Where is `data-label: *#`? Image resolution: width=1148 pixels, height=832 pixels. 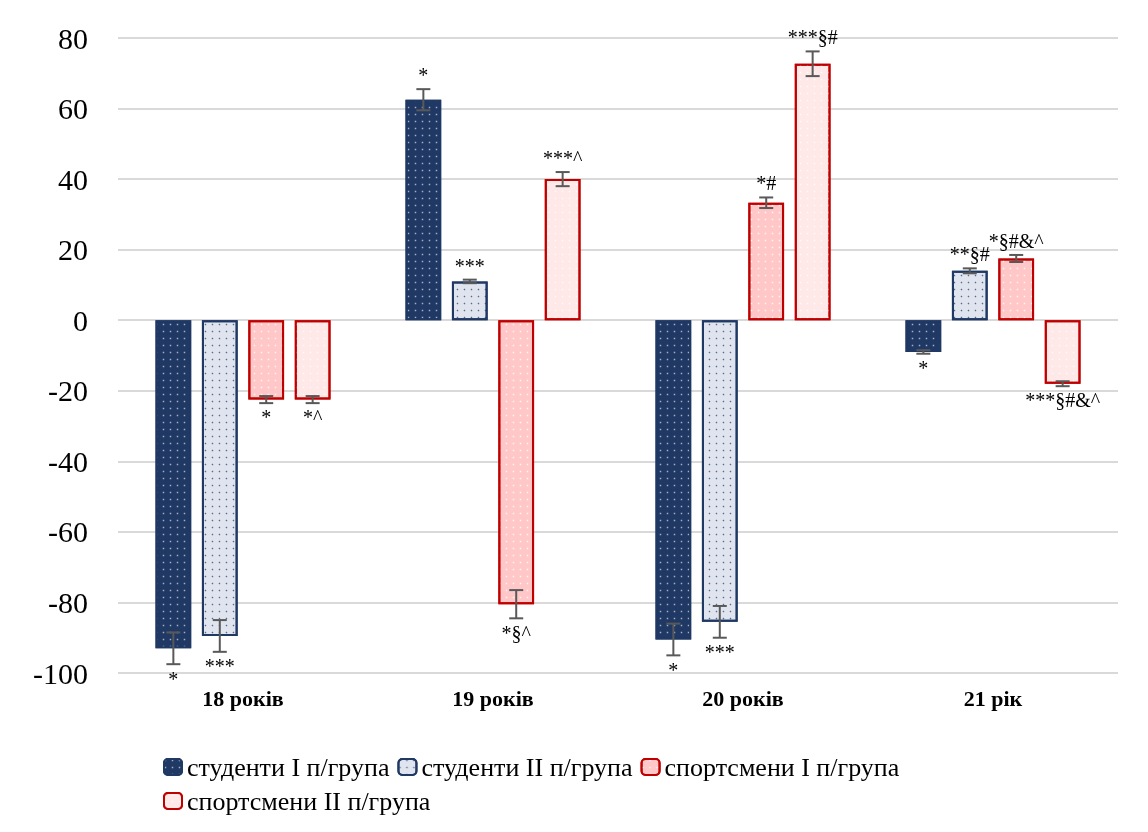 data-label: *# is located at coordinates (766, 183).